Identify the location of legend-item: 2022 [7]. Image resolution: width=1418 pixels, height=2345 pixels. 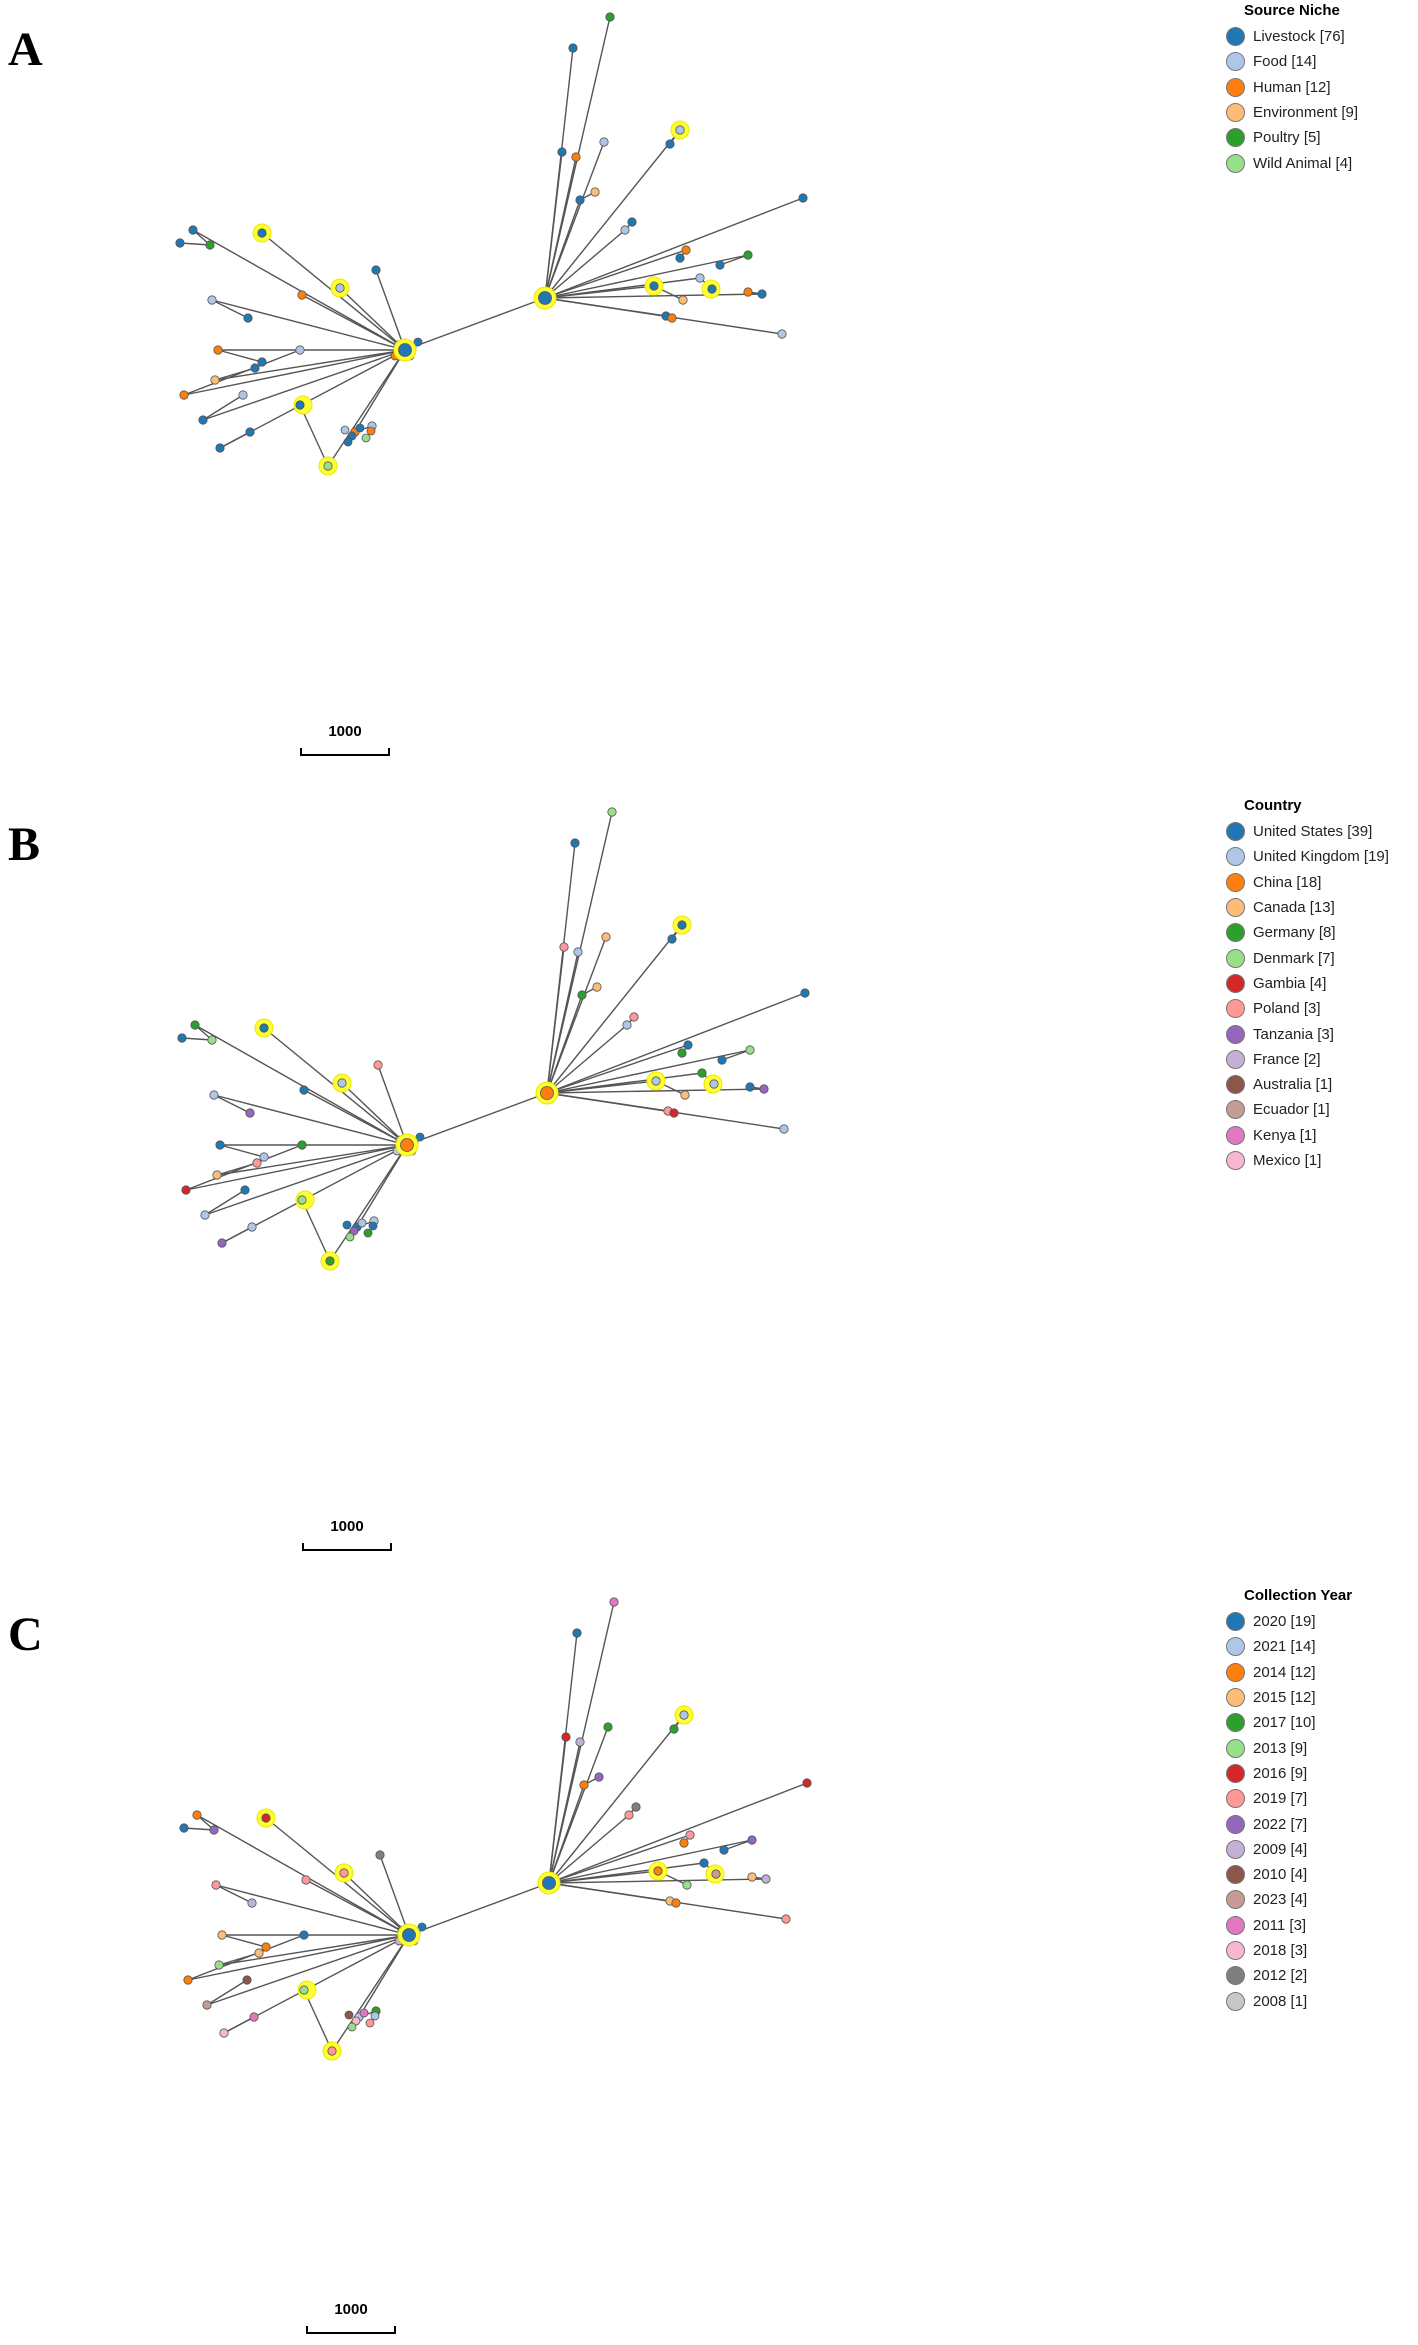
(1289, 1823).